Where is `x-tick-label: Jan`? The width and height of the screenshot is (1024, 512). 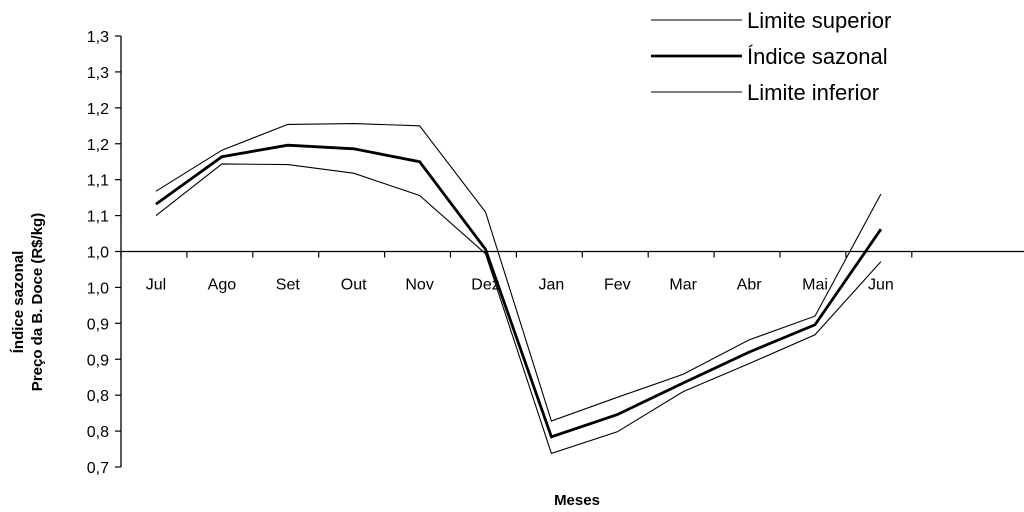 x-tick-label: Jan is located at coordinates (552, 285).